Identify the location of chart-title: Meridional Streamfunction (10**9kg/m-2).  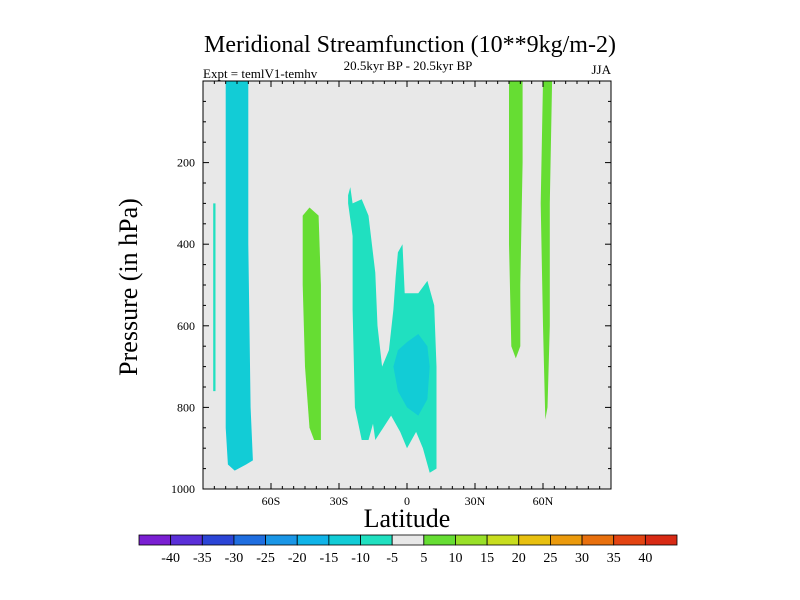
(410, 45).